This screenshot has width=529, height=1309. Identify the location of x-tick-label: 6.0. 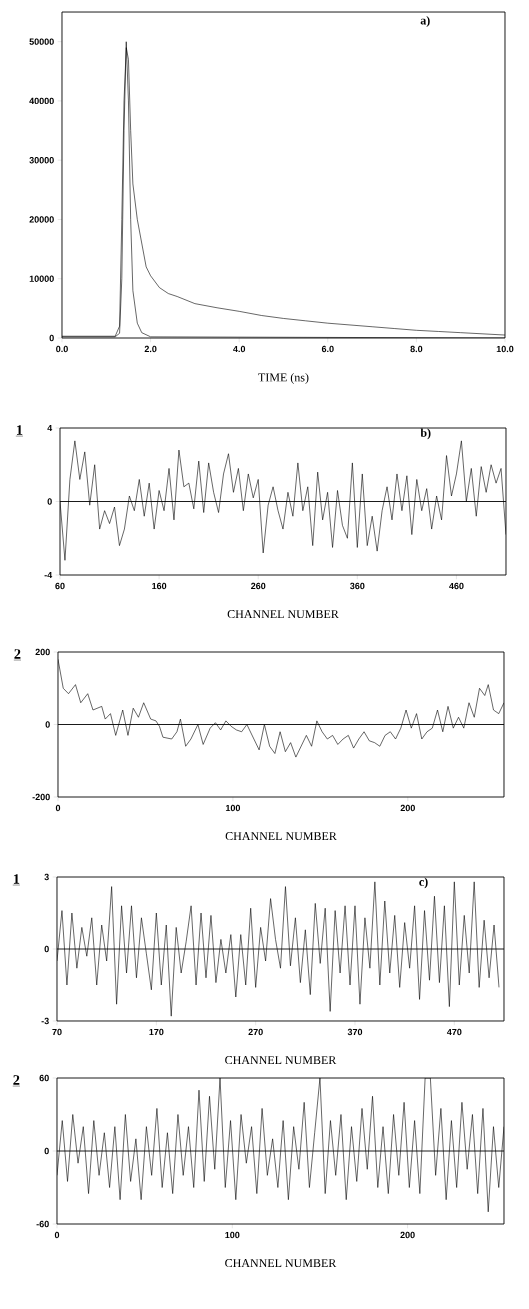
(327, 349).